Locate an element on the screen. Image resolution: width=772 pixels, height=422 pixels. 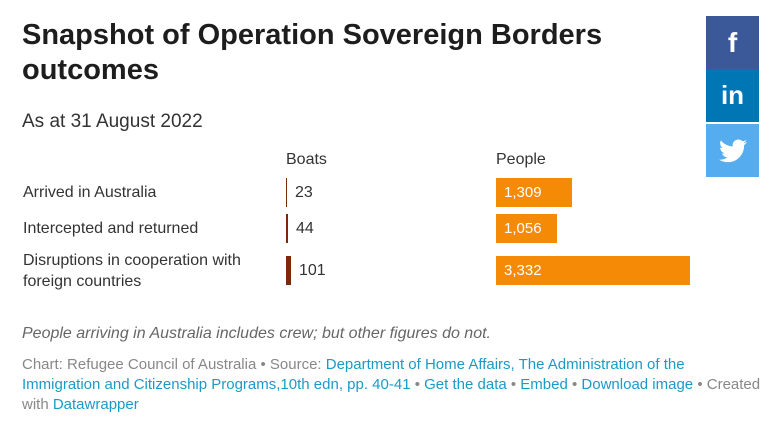
get-data-link: Get the data is located at coordinates (465, 384).